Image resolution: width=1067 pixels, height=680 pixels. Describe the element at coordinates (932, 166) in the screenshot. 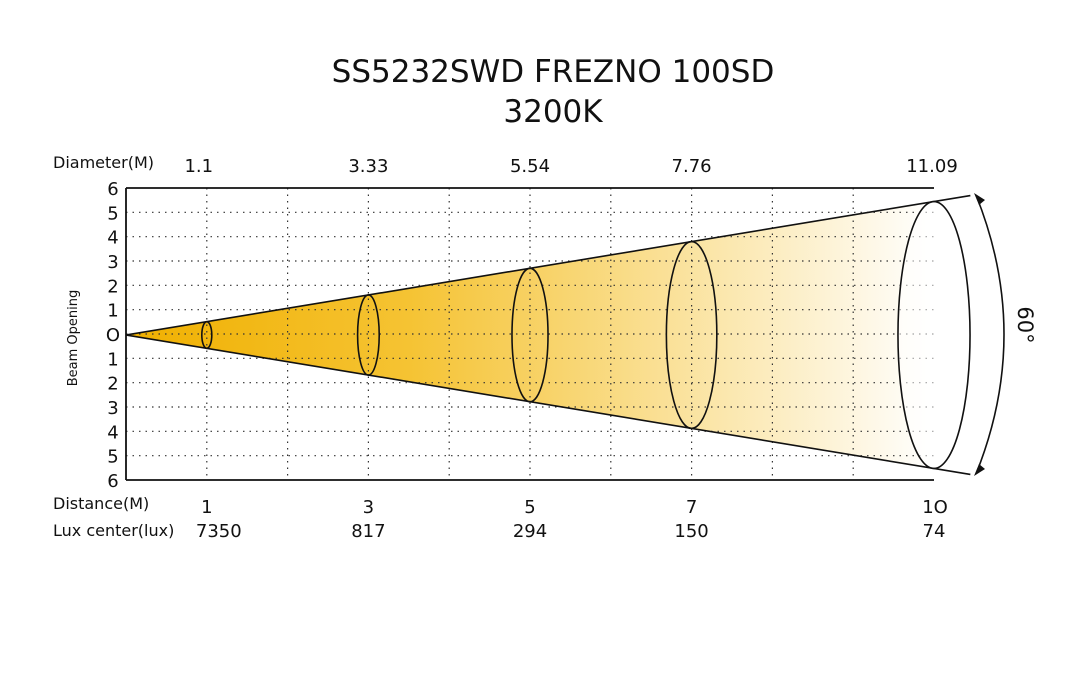

I see `diameter-value: 11.09` at that location.